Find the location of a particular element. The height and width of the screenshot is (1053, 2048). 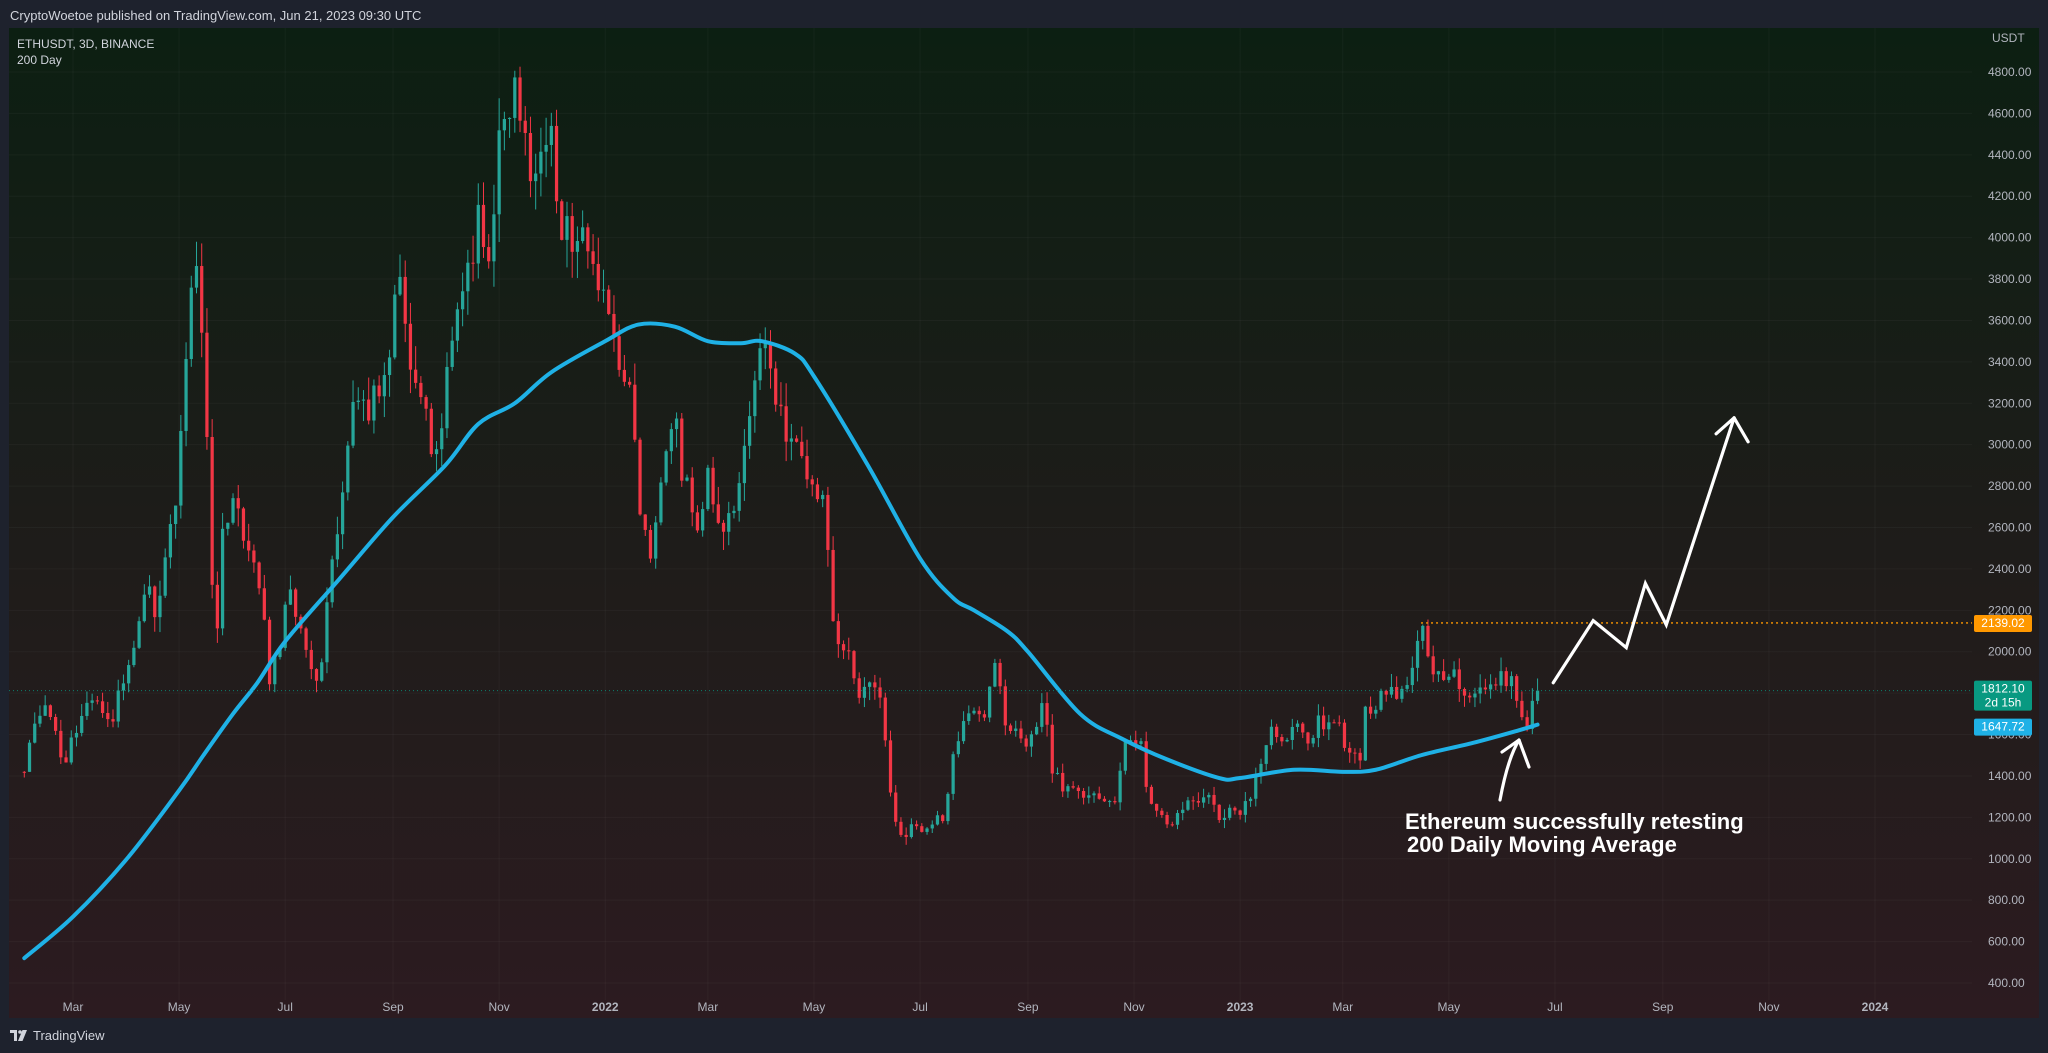

legend-symbol: ETHUSDT, 3D, BINANCE is located at coordinates (86, 44).